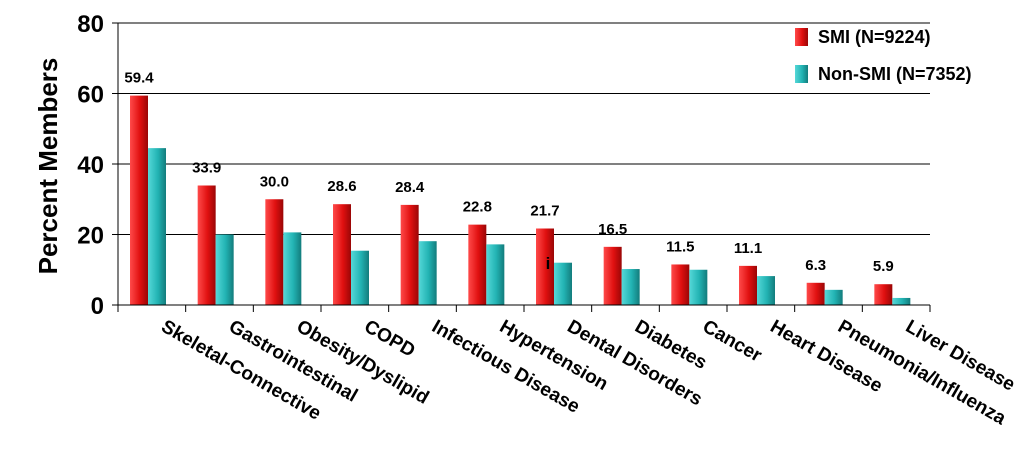  I want to click on y-axis-ticks: 0 20 40 60 80, so click(97, 165).